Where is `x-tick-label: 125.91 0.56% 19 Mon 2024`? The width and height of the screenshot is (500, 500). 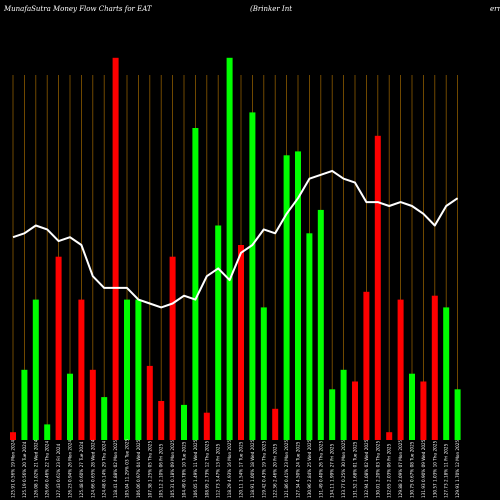
x-tick-label: 125.91 0.56% 19 Mon 2024 is located at coordinates (13, 469).